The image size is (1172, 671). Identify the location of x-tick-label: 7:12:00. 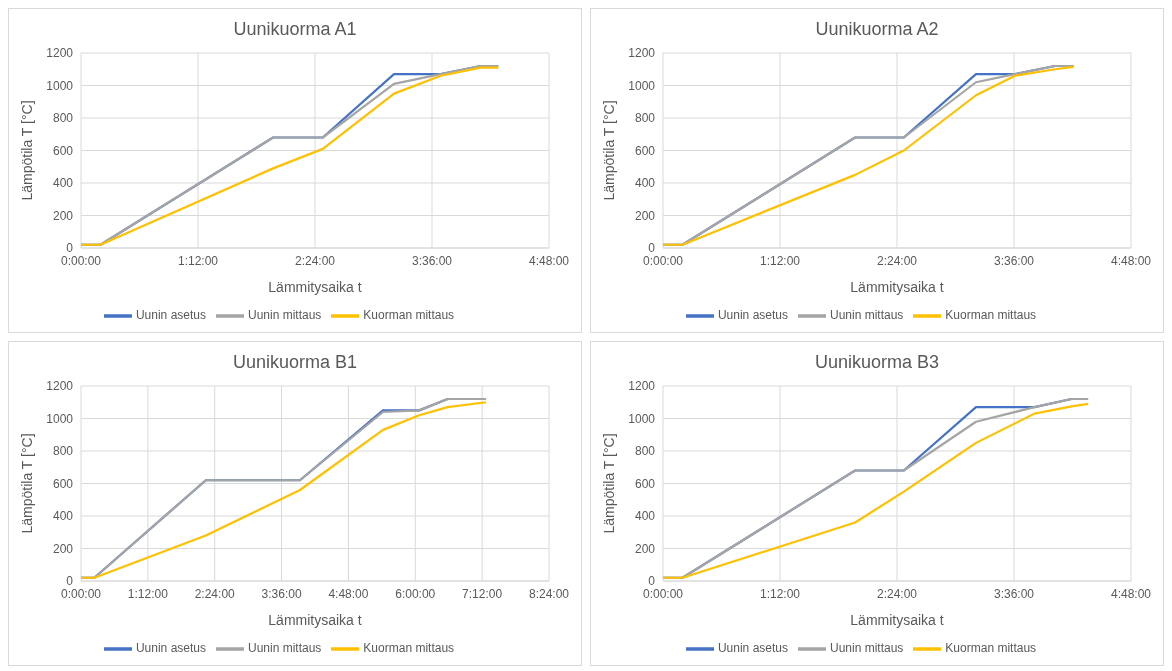
(482, 593).